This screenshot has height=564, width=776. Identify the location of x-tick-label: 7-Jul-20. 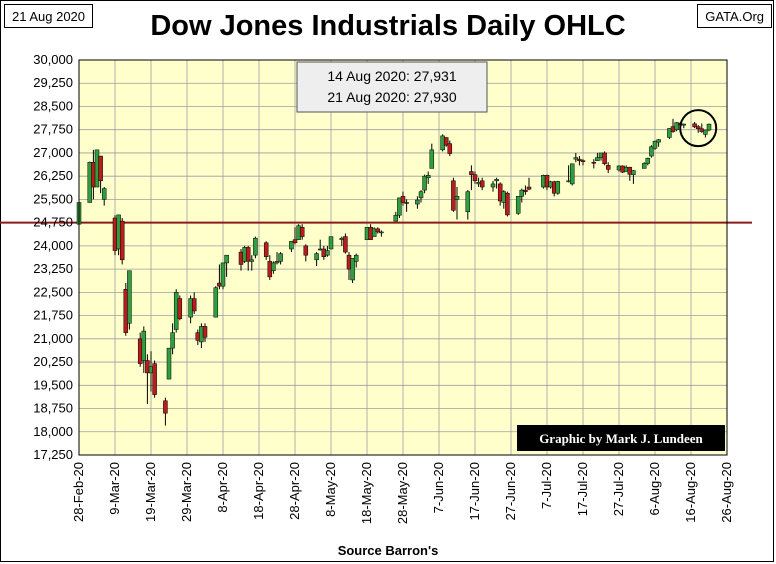
(546, 485).